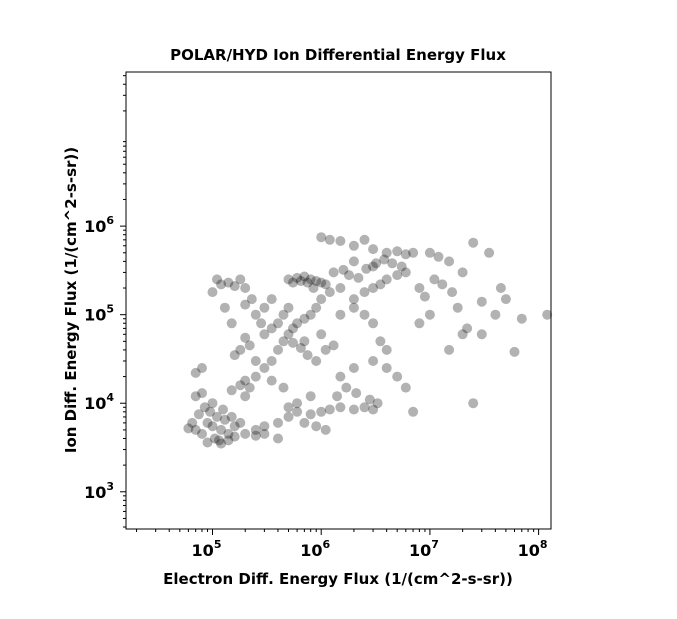 The height and width of the screenshot is (619, 677). What do you see at coordinates (533, 549) in the screenshot?
I see `x-tick-label: 108` at bounding box center [533, 549].